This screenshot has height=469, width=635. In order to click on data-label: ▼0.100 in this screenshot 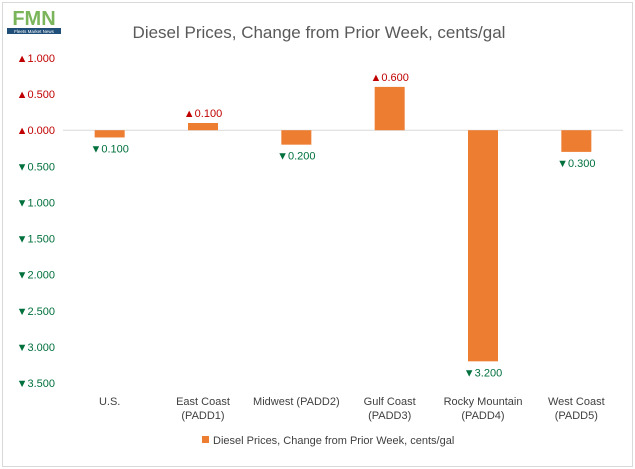, I will do `click(109, 149)`.